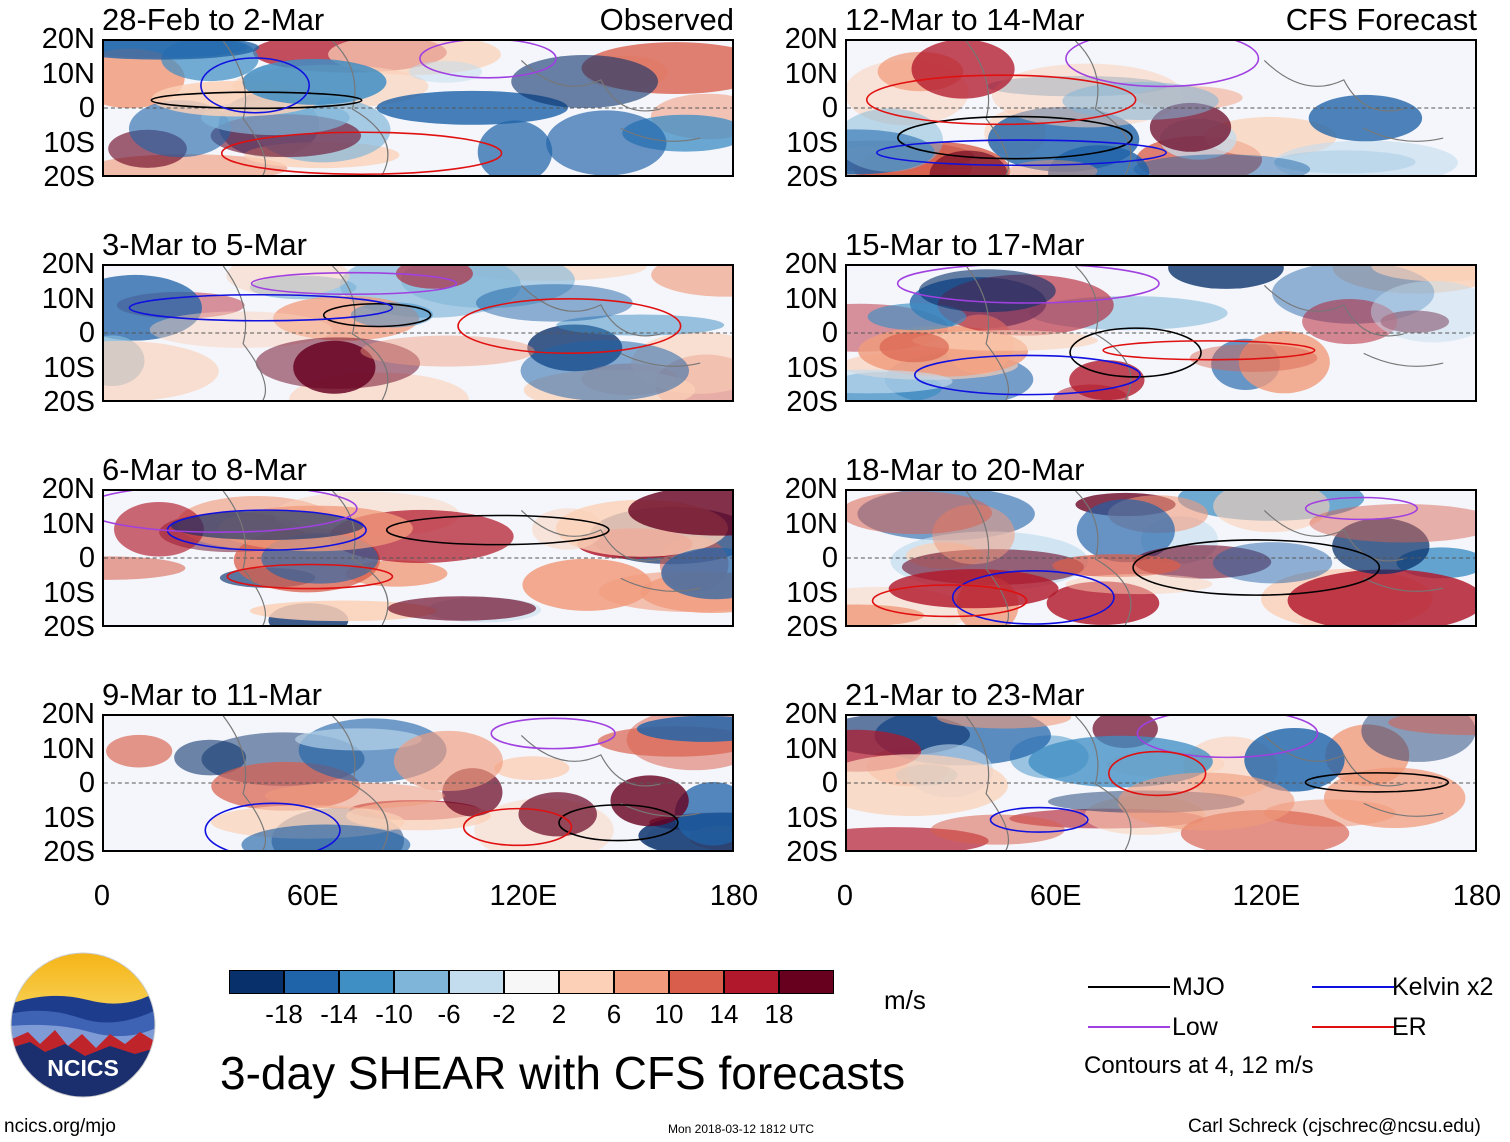 This screenshot has width=1510, height=1142. Describe the element at coordinates (83, 1068) in the screenshot. I see `svg-text: NCICS` at that location.